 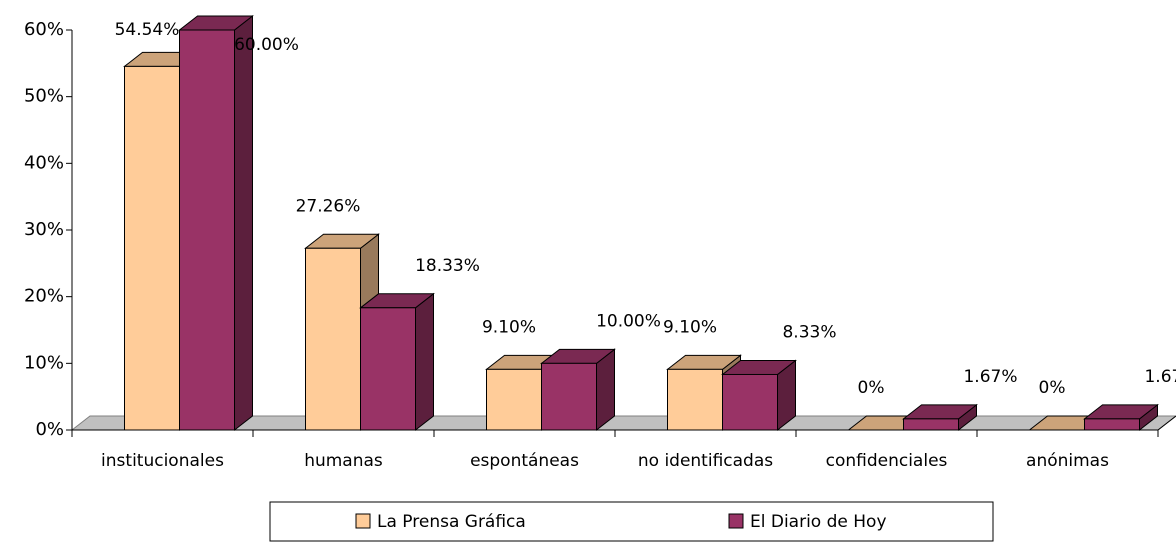 I want to click on value-label: 60.00%, so click(x=266, y=45).